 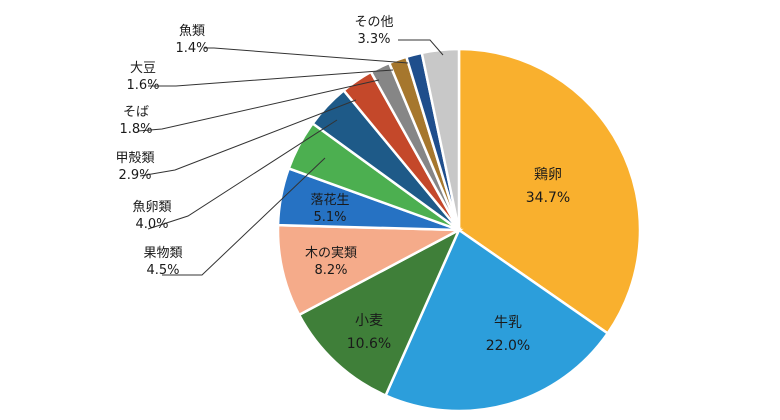 I want to click on slice-label-3: 小麦, so click(x=369, y=321).